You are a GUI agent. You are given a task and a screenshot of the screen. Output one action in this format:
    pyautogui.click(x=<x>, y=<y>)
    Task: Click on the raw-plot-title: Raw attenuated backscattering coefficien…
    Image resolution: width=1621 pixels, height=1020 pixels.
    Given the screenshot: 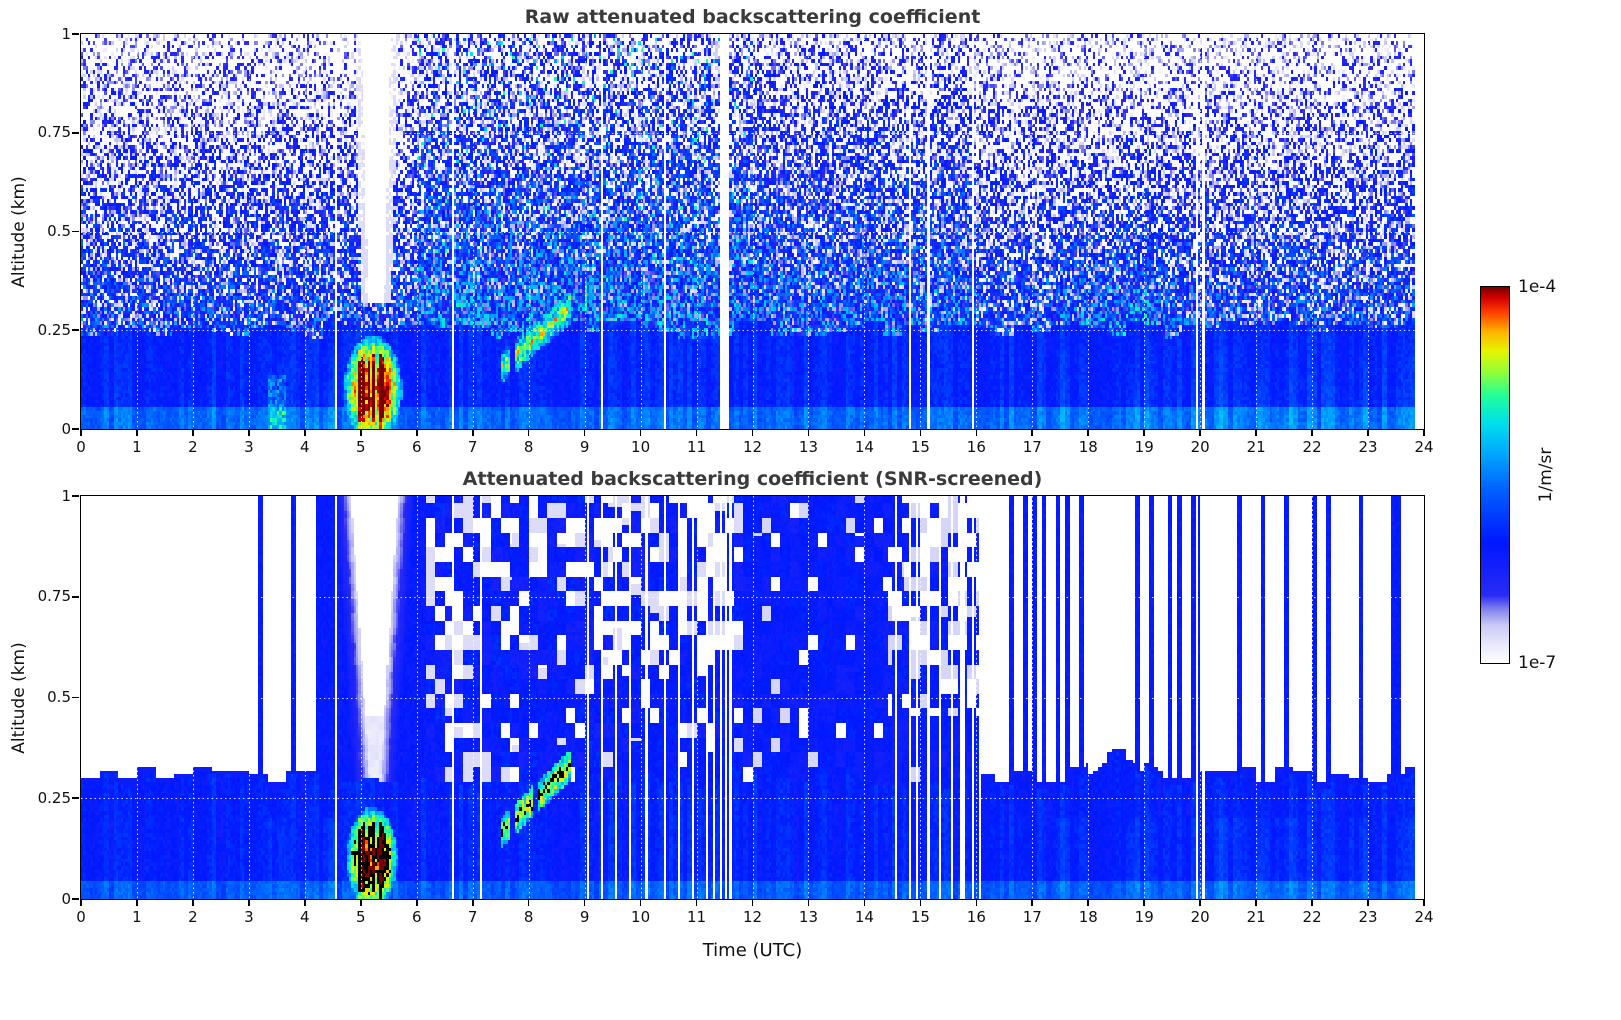 What is the action you would take?
    pyautogui.click(x=752, y=17)
    